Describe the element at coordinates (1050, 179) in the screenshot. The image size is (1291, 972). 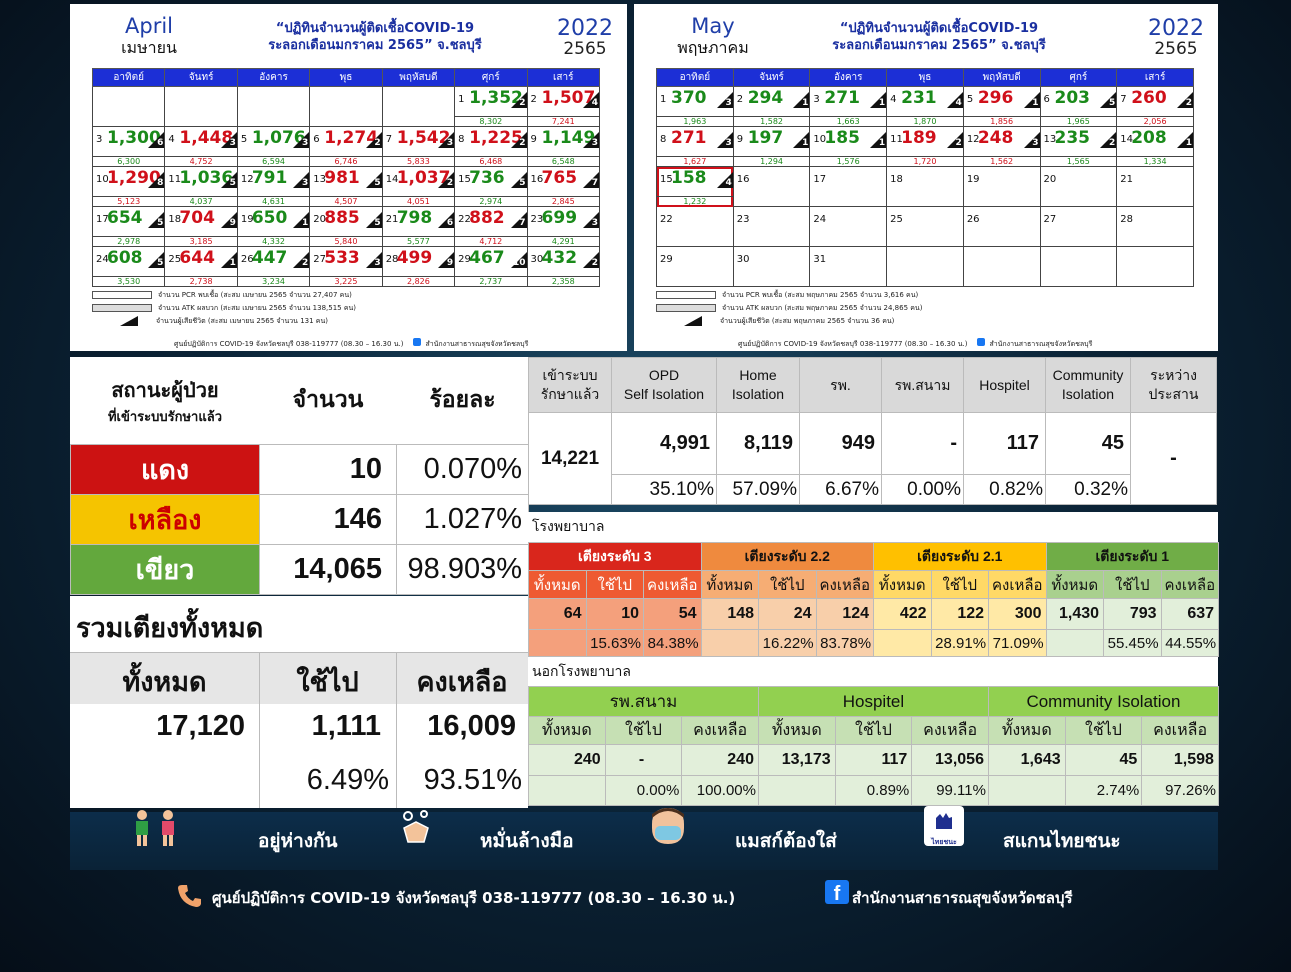
I see `day-number: 20` at that location.